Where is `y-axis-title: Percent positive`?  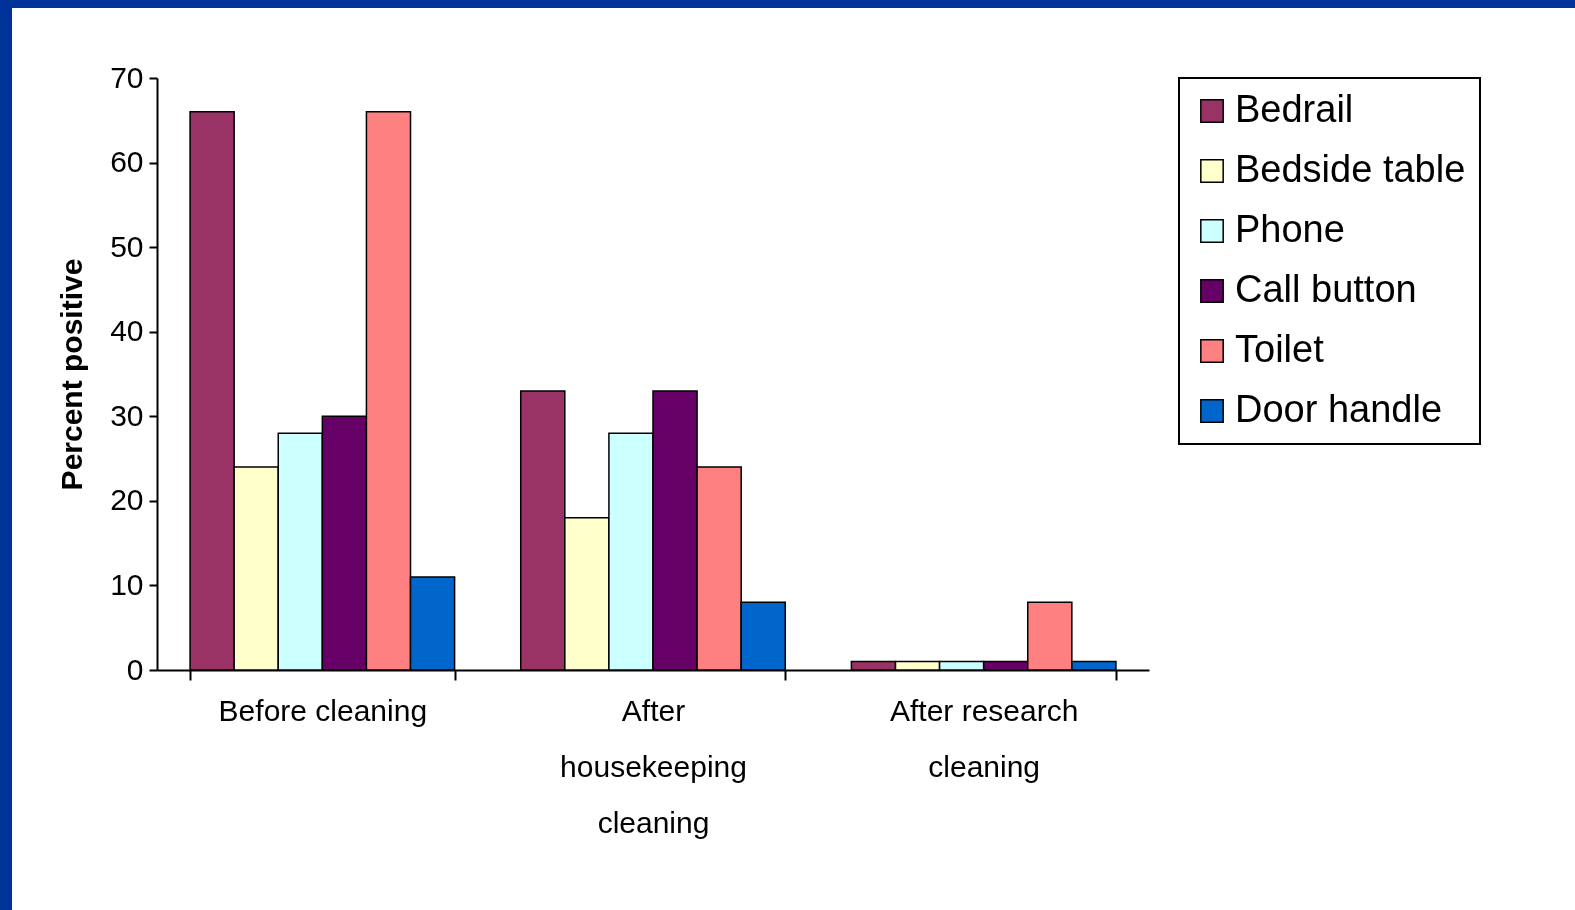 y-axis-title: Percent positive is located at coordinates (72, 374).